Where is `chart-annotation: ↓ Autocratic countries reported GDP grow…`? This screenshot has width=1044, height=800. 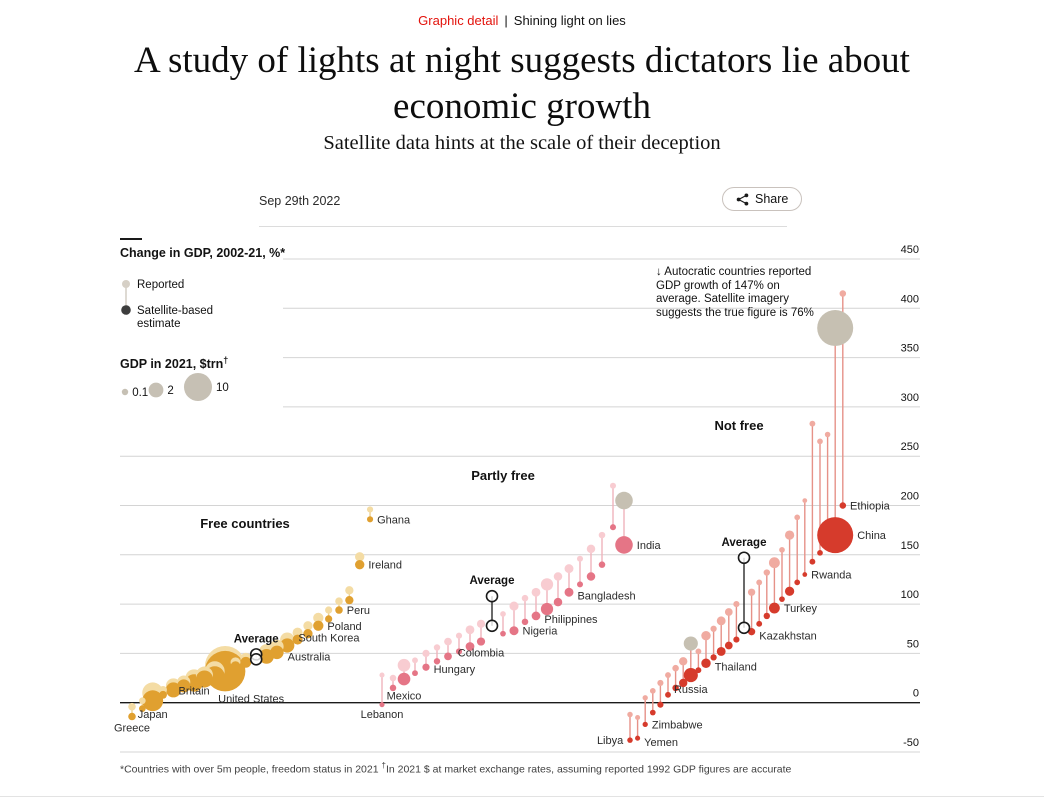 chart-annotation: ↓ Autocratic countries reported GDP grow… is located at coordinates (735, 292).